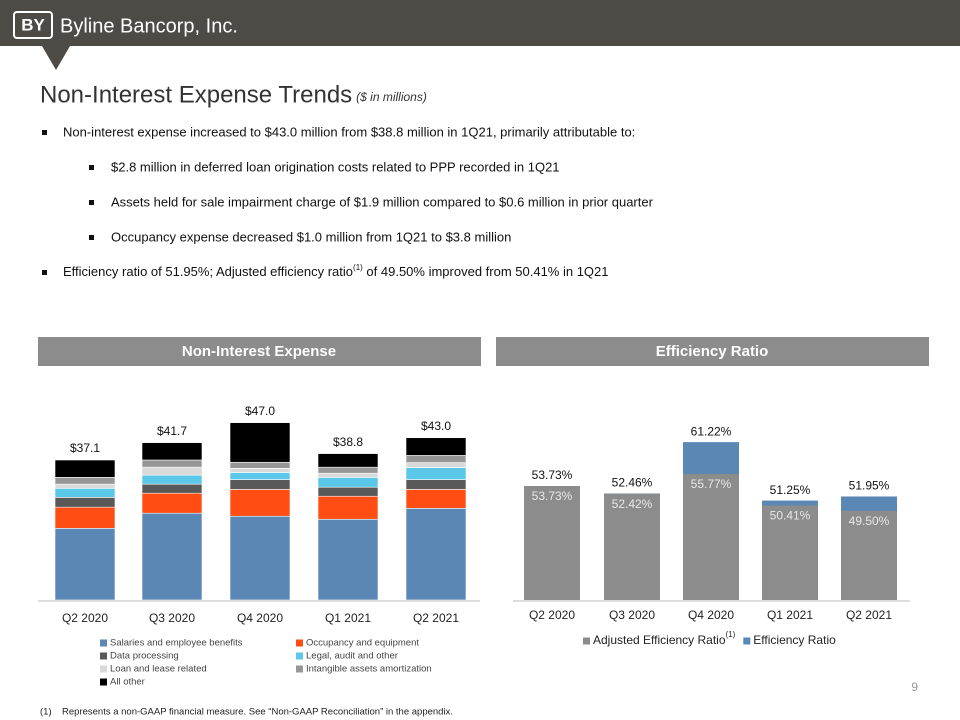  Describe the element at coordinates (56, 58) in the screenshot. I see `header-notch` at that location.